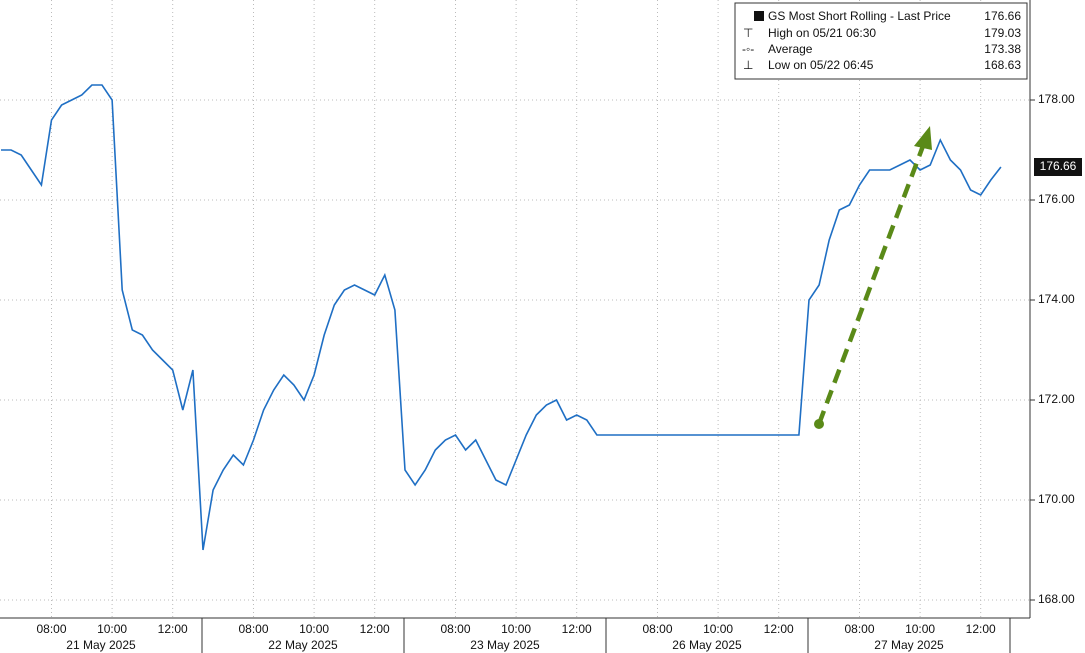  I want to click on day-label: 21 May 2025, so click(101, 645).